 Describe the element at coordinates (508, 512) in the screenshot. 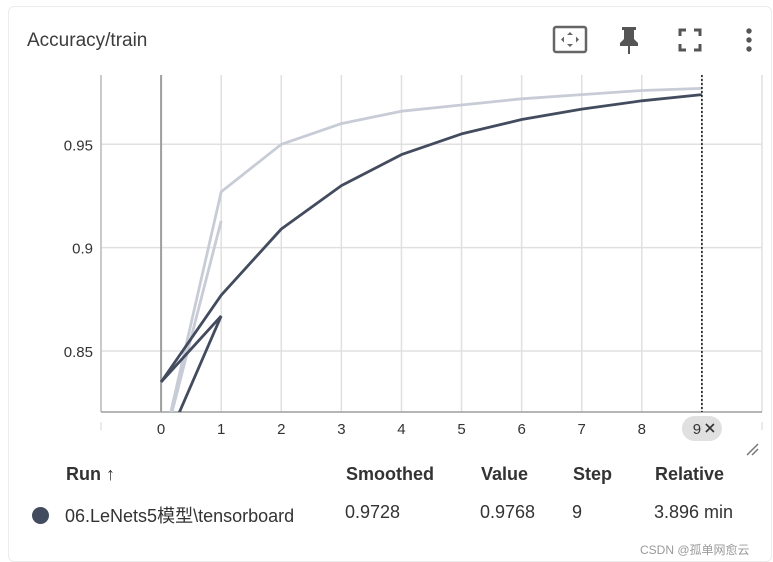

I see `raw-value: 0.9768` at that location.